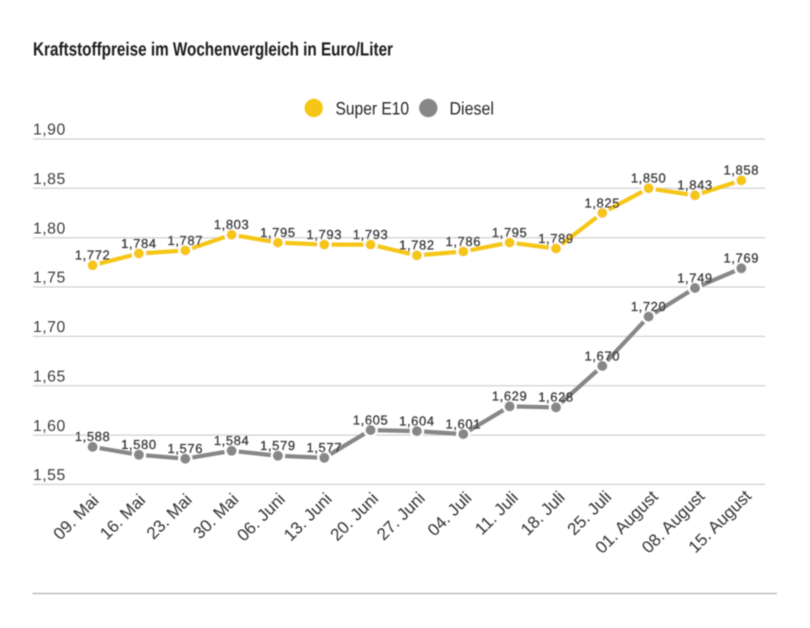  I want to click on svg-text: 1,605, so click(371, 419).